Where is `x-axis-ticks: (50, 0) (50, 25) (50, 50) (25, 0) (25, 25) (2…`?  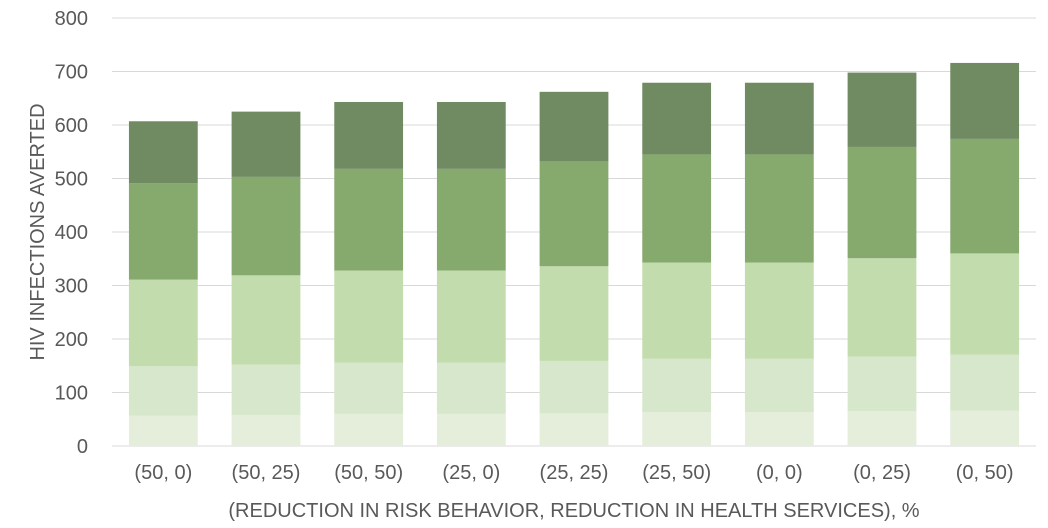 x-axis-ticks: (50, 0) (50, 25) (50, 50) (25, 0) (25, 25) (2… is located at coordinates (573, 473).